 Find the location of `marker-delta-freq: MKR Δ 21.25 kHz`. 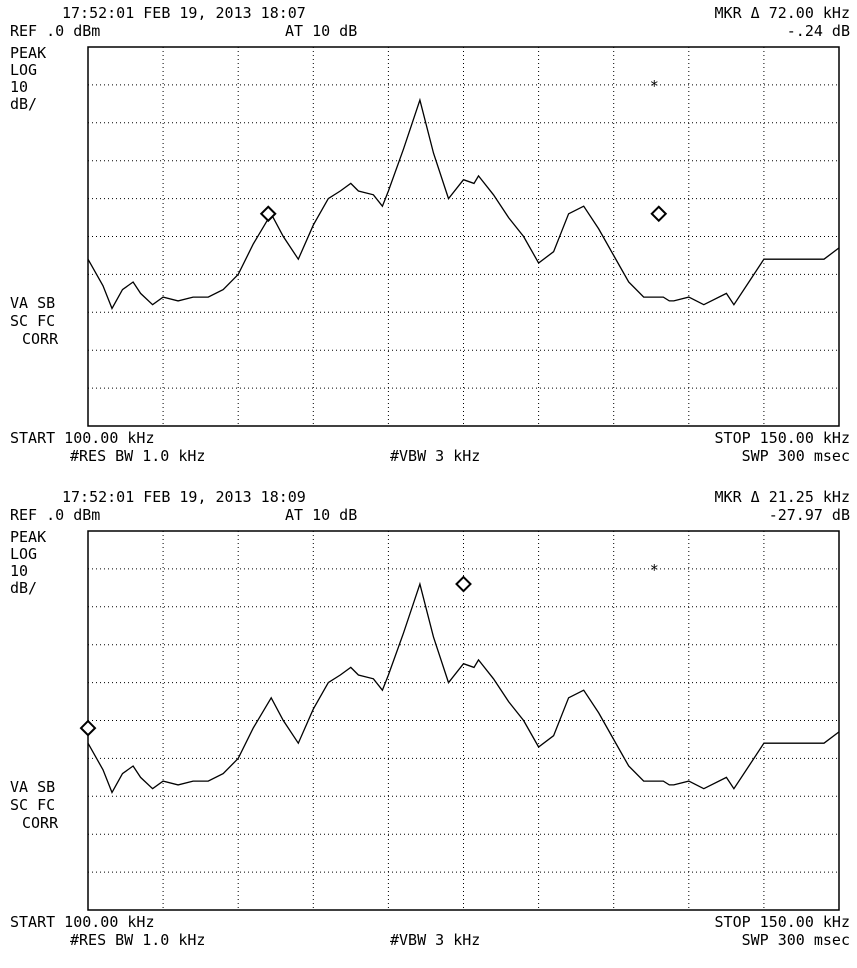

marker-delta-freq: MKR Δ 21.25 kHz is located at coordinates (782, 497).